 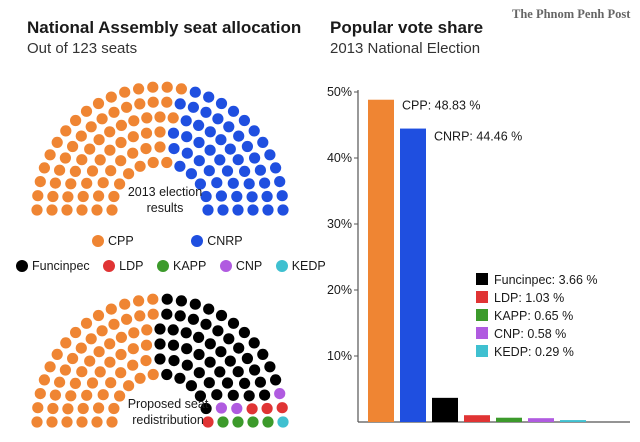 I want to click on vote-subtitle: 2013 National Election, so click(x=405, y=48).